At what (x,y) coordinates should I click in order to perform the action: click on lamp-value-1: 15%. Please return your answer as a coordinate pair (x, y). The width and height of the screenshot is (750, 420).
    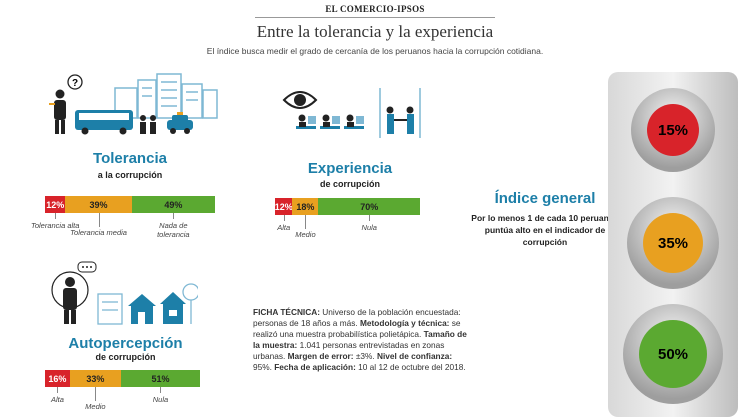
    Looking at the image, I should click on (673, 130).